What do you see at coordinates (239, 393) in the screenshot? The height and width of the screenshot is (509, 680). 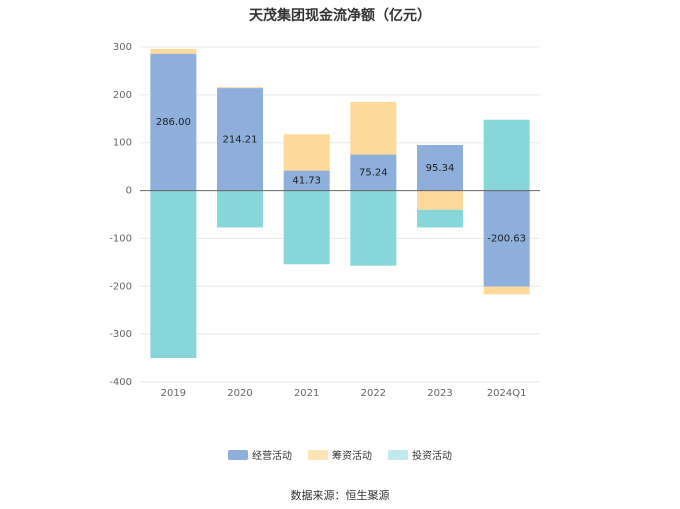 I see `x-tick-label: 2020` at bounding box center [239, 393].